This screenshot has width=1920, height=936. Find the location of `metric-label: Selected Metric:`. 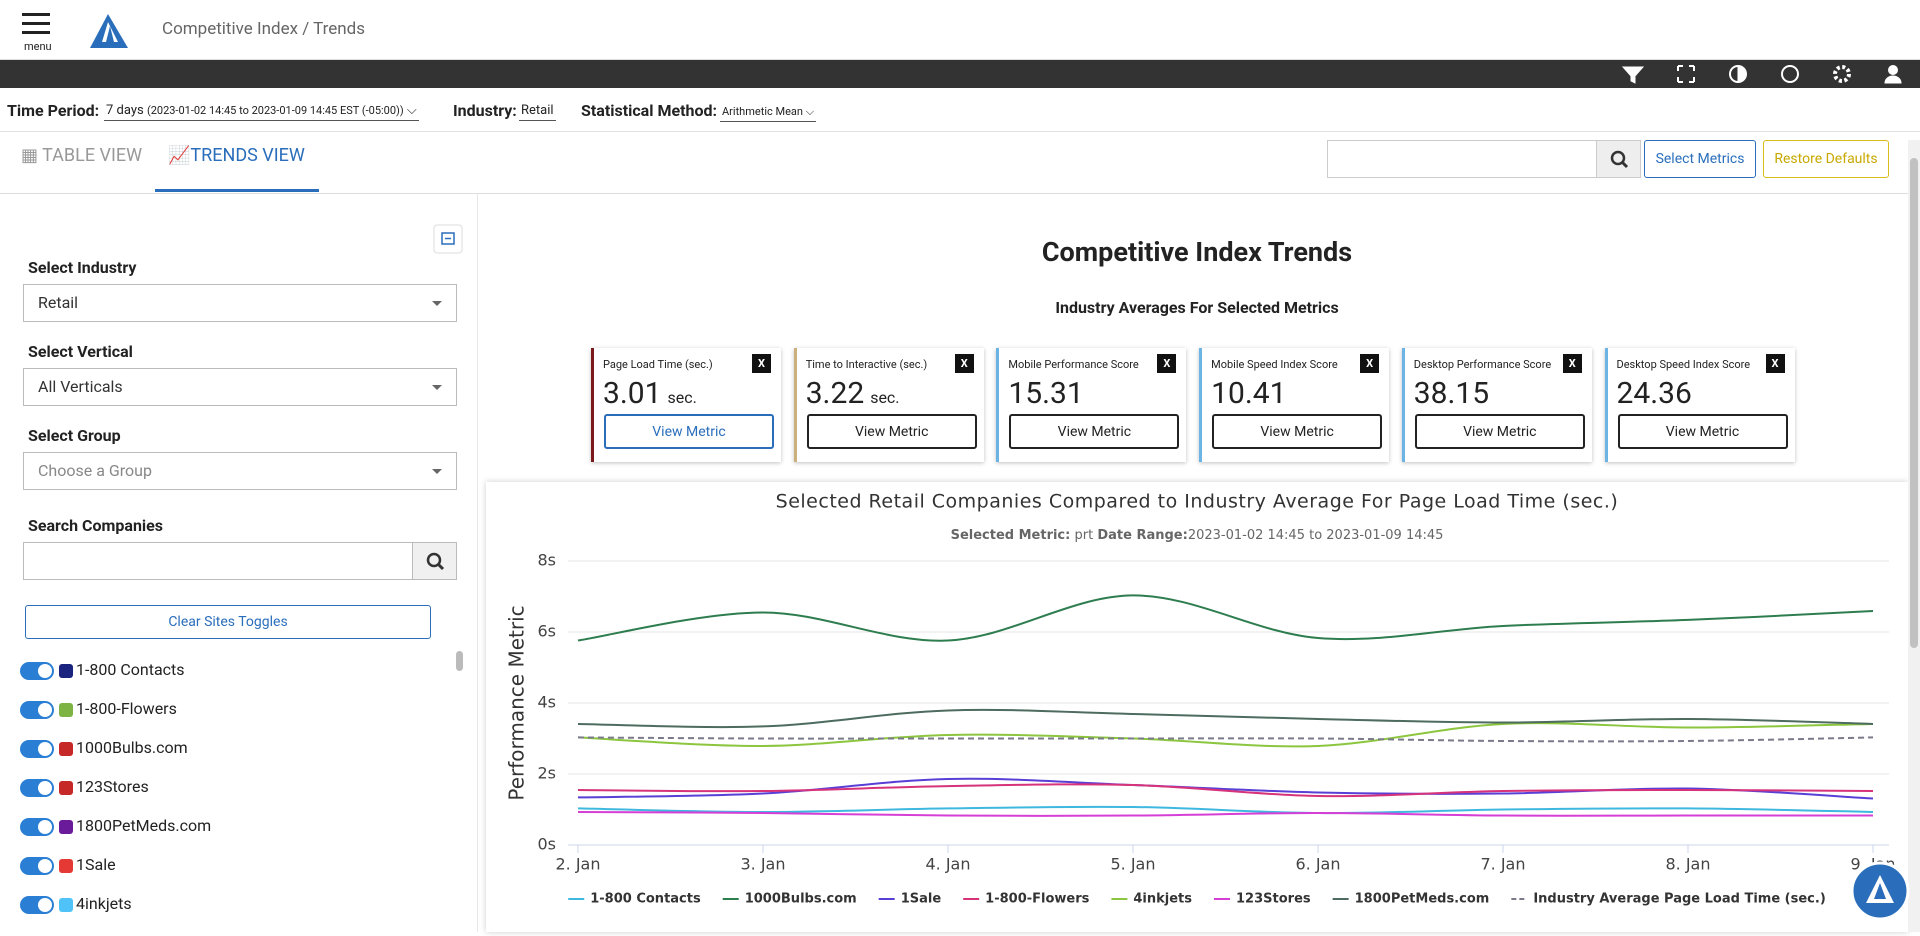

metric-label: Selected Metric: is located at coordinates (1011, 535).